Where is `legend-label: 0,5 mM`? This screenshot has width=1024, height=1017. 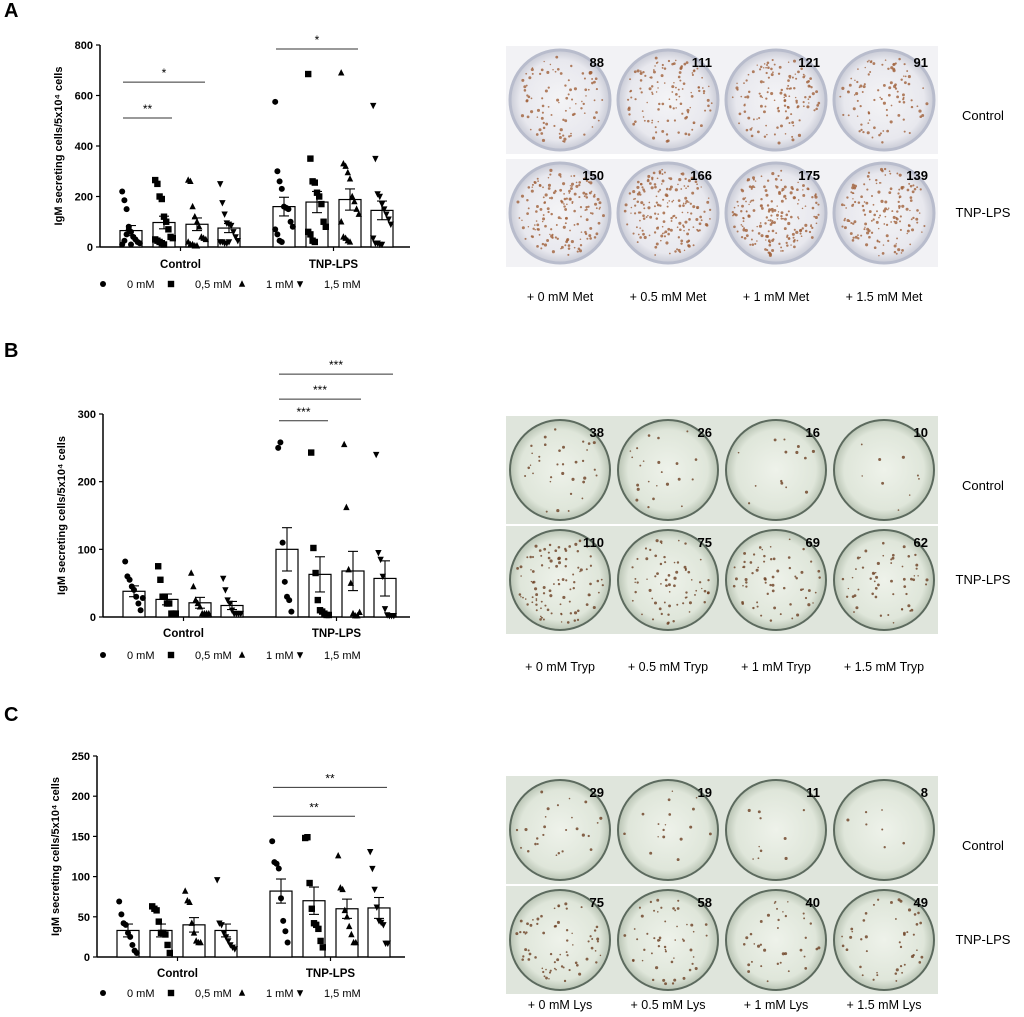
legend-label: 0,5 mM is located at coordinates (213, 994).